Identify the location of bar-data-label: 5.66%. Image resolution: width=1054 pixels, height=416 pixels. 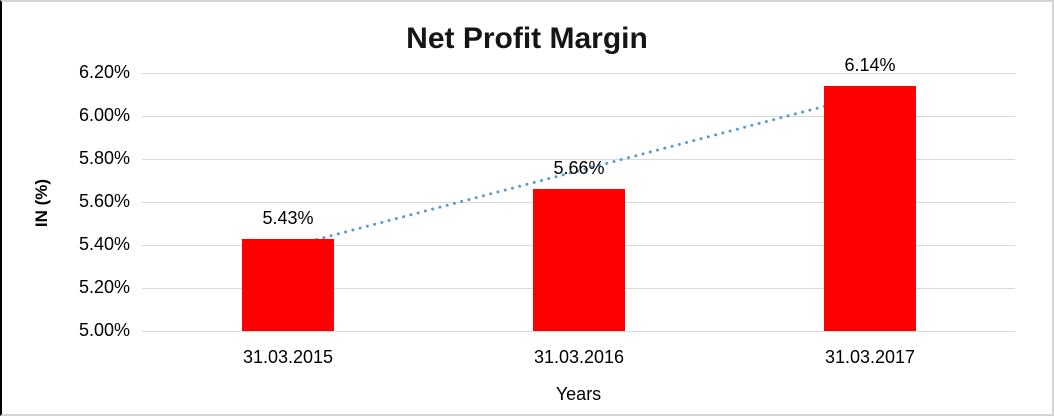
(579, 168).